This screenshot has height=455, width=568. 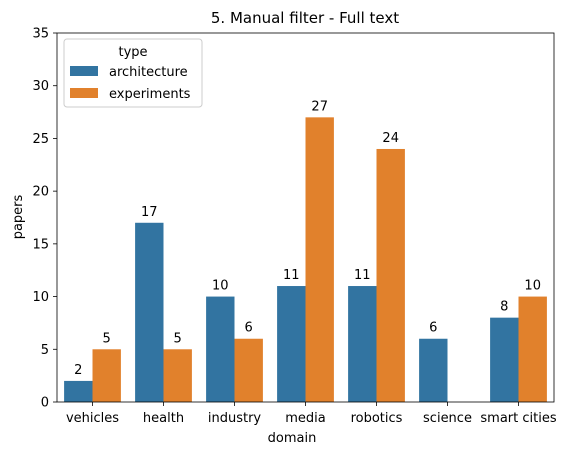 What do you see at coordinates (390, 138) in the screenshot?
I see `data-label-experiments-robotics: 24` at bounding box center [390, 138].